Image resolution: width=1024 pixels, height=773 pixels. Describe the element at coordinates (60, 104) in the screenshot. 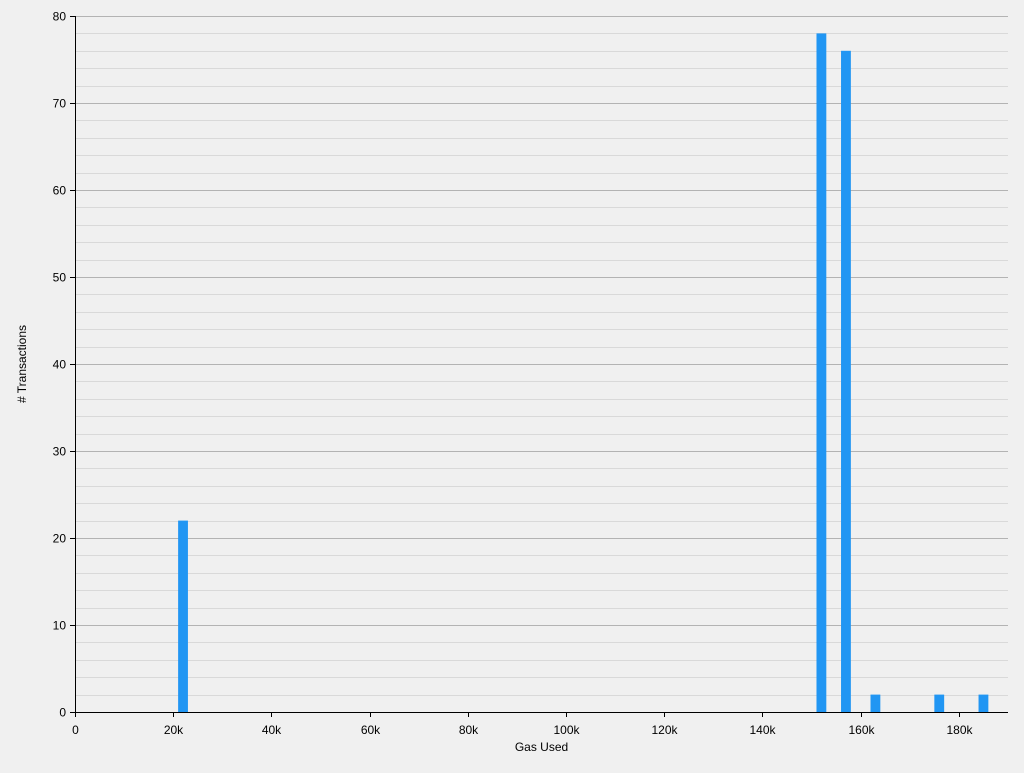

I see `y-tick-label: 70` at that location.